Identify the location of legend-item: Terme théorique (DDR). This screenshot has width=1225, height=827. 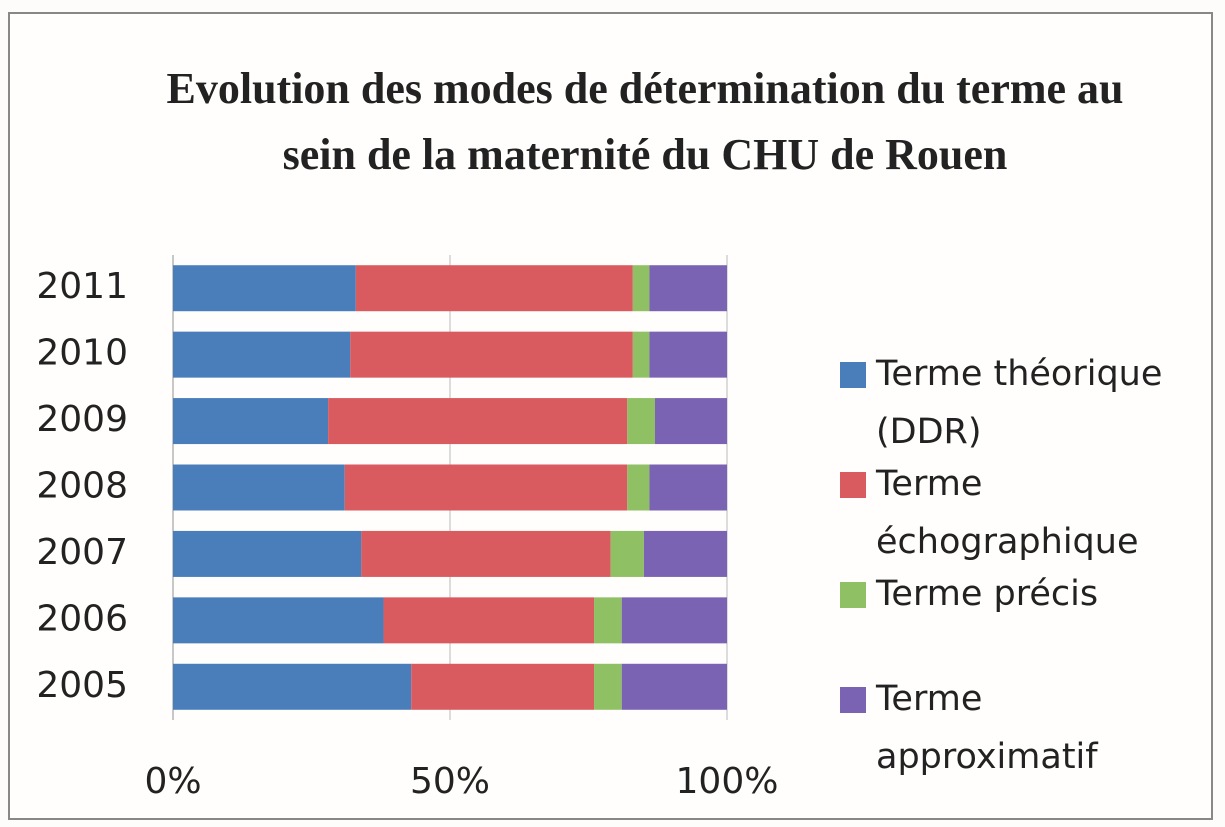
(1023, 403).